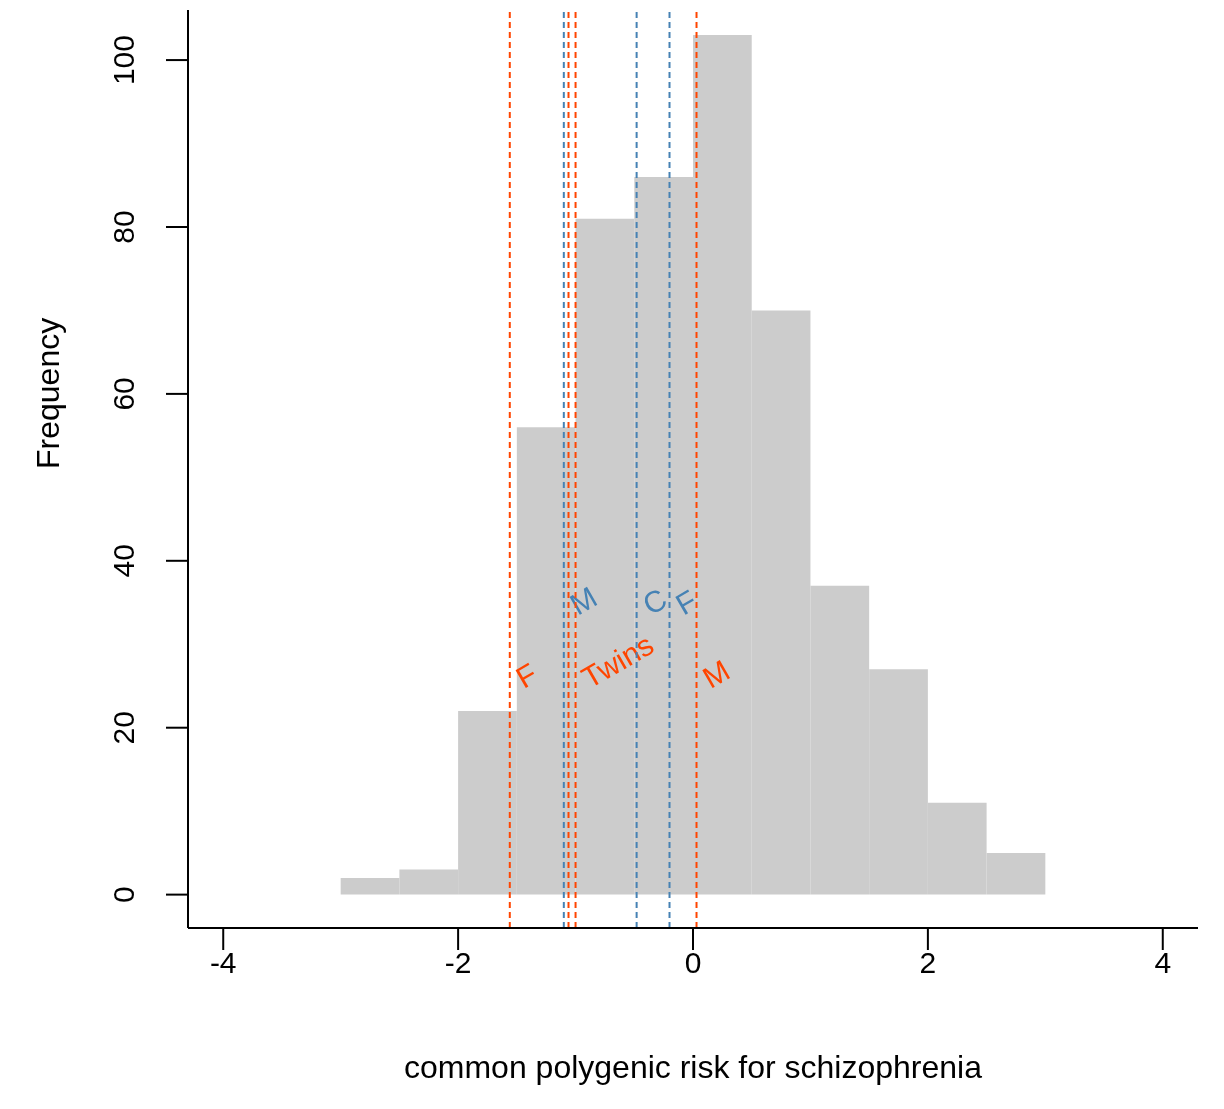  Describe the element at coordinates (617, 661) in the screenshot. I see `ref-line-label: Twins` at that location.